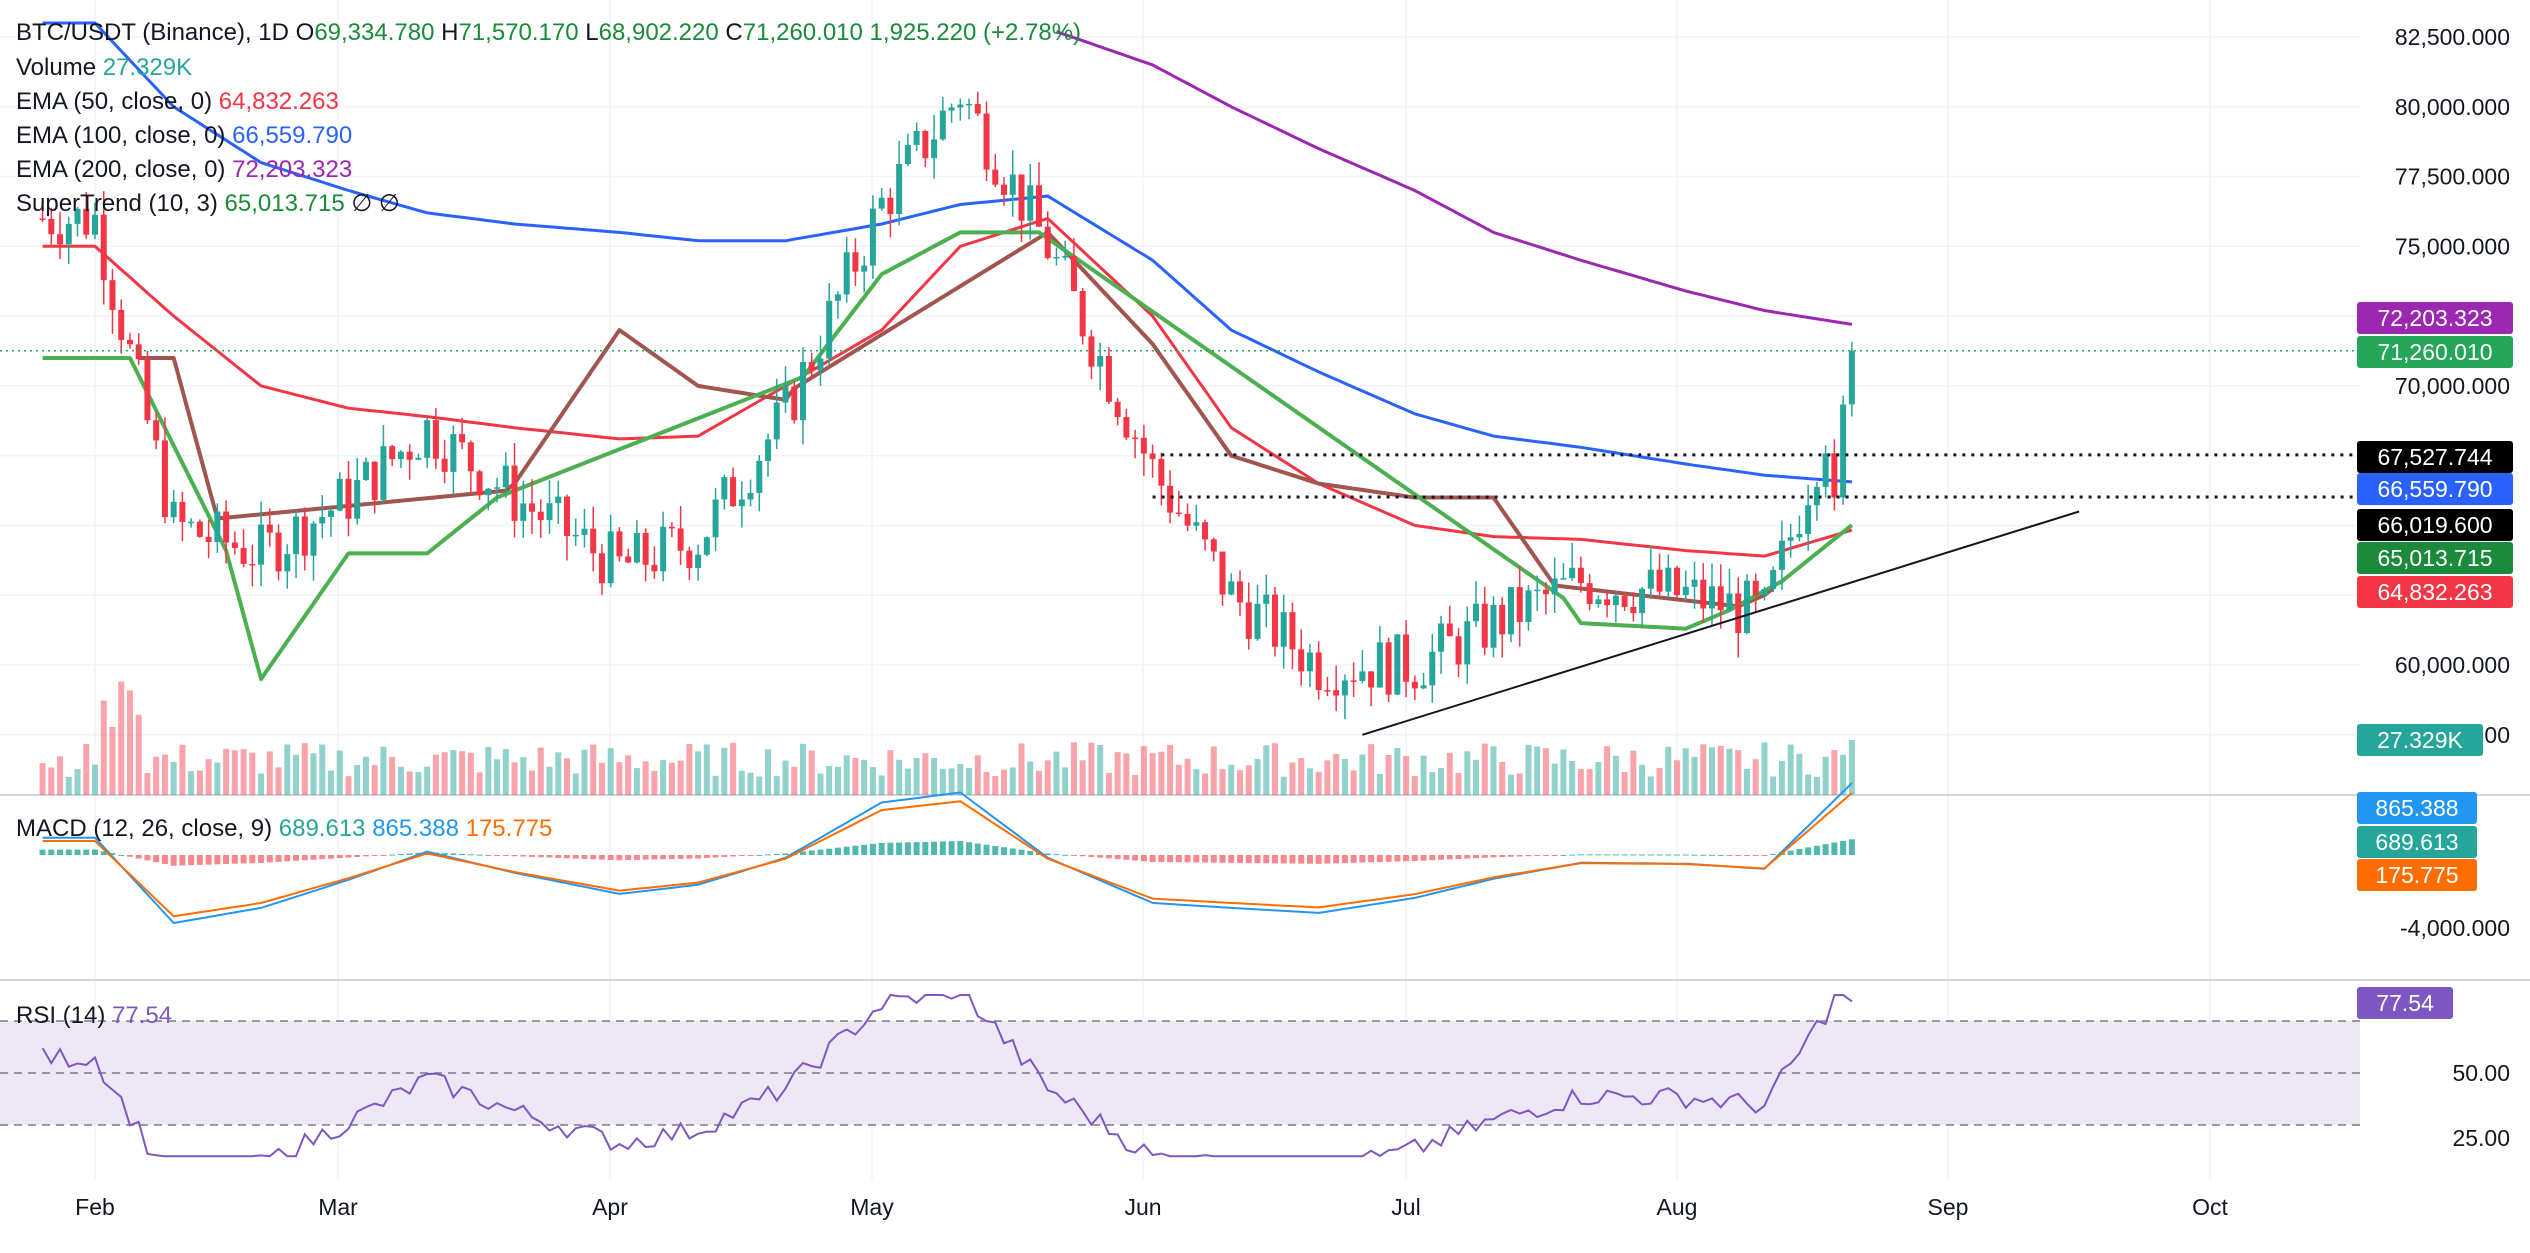 Image resolution: width=2530 pixels, height=1253 pixels. Describe the element at coordinates (449, 32) in the screenshot. I see `high-label: H` at that location.